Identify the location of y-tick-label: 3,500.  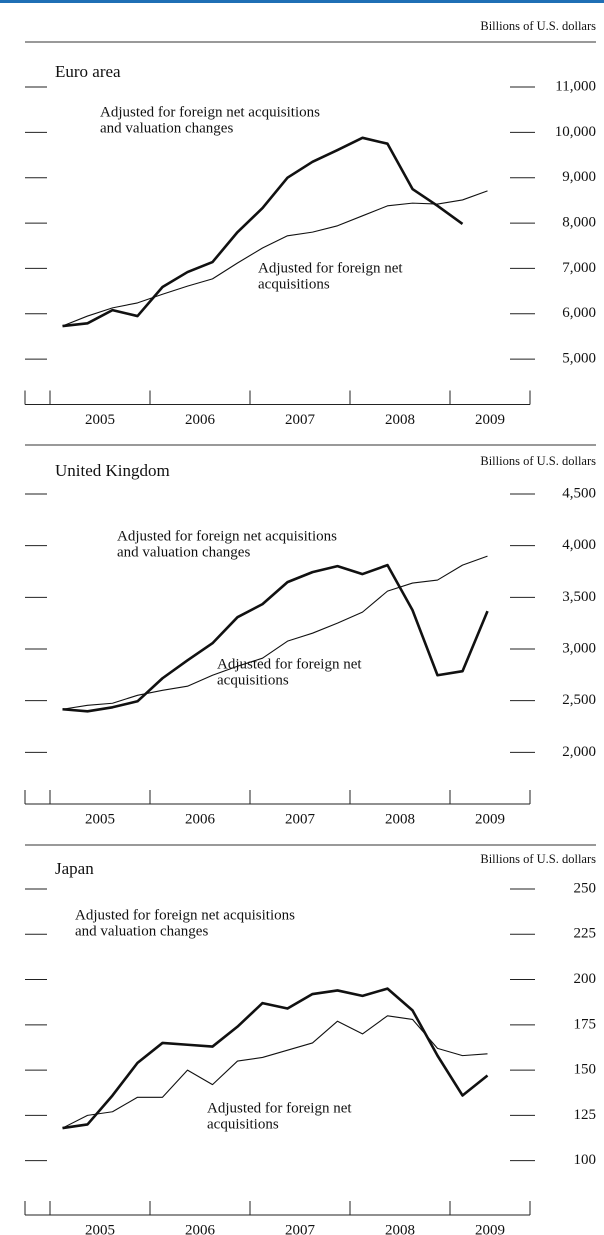
(579, 597).